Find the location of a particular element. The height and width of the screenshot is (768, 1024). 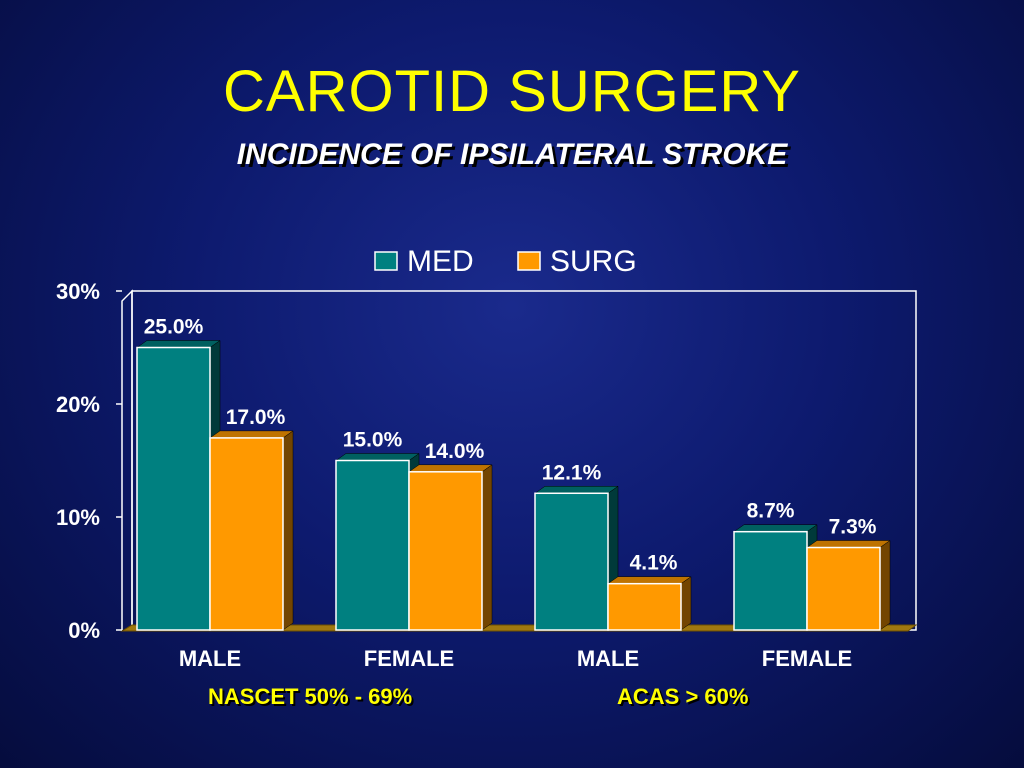

data-label: 4.1% is located at coordinates (654, 563).